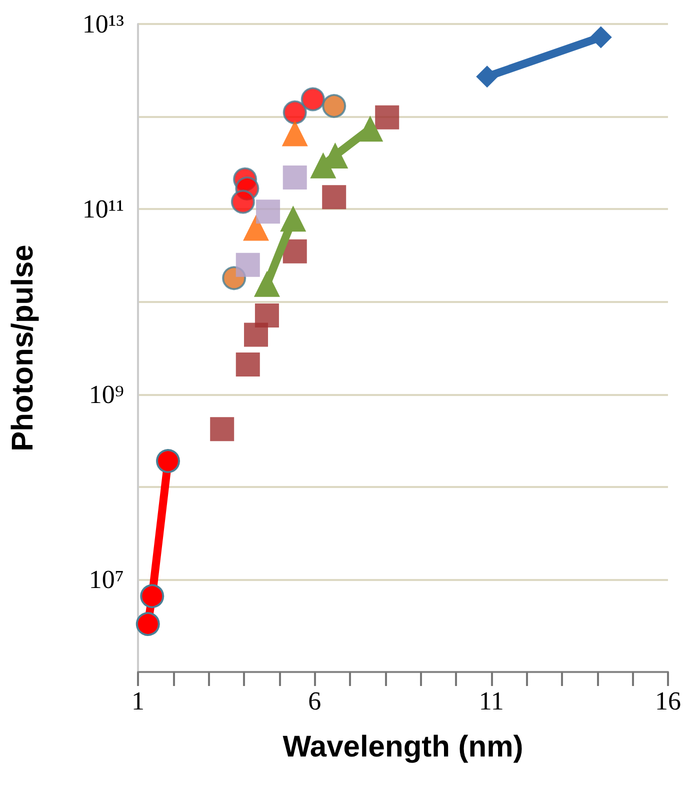 Image resolution: width=696 pixels, height=797 pixels. What do you see at coordinates (23, 348) in the screenshot?
I see `y-axis-title: Photons/pulse` at bounding box center [23, 348].